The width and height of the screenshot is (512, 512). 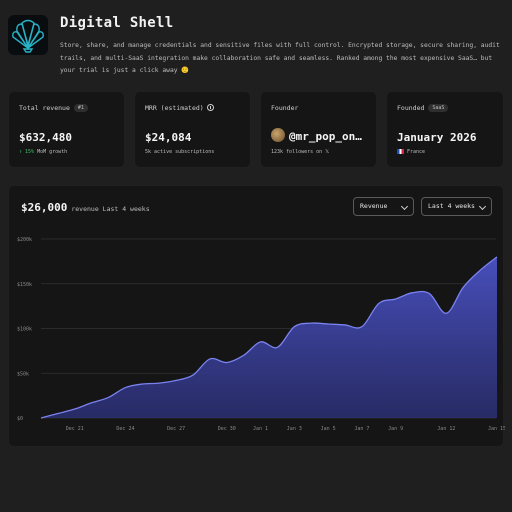 What do you see at coordinates (110, 209) in the screenshot?
I see `revenue-caption: revenue Last 4 weeks` at bounding box center [110, 209].